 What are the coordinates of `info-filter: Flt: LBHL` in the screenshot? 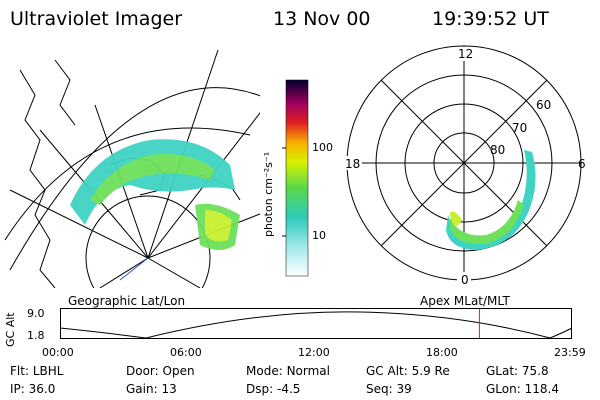 It's located at (37, 371).